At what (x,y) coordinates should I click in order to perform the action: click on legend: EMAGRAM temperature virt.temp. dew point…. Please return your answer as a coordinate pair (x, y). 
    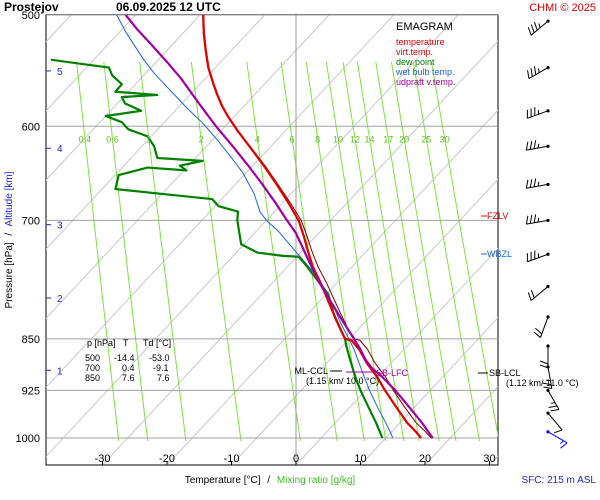
    Looking at the image, I should click on (425, 54).